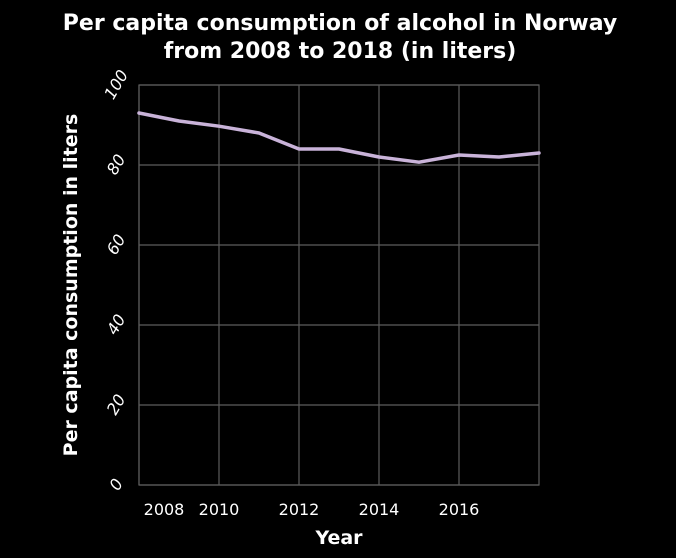  Describe the element at coordinates (116, 324) in the screenshot. I see `y-tick-label: 40` at that location.